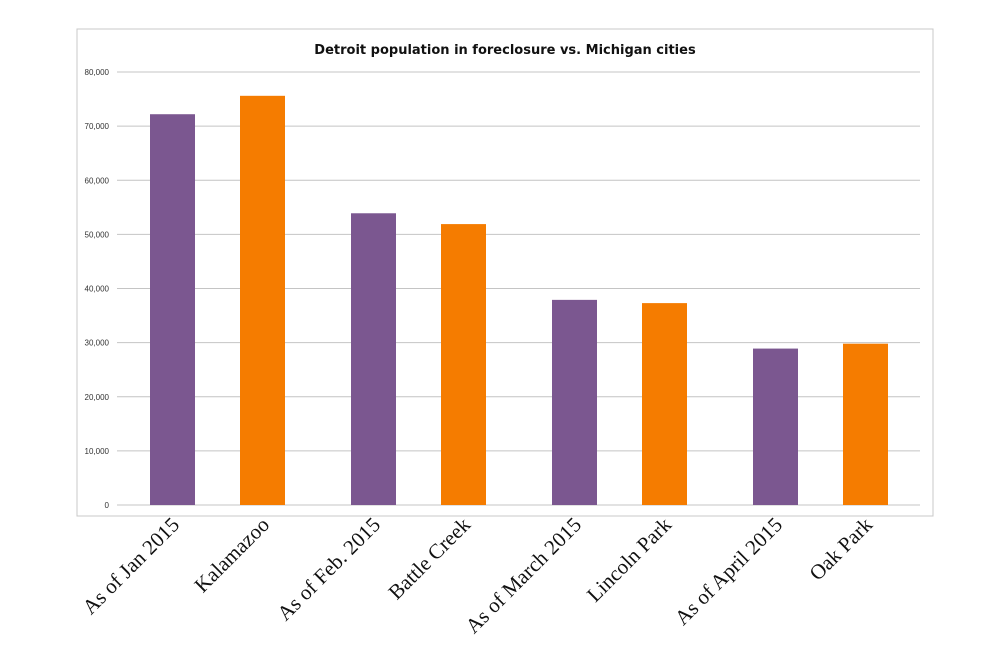 The height and width of the screenshot is (651, 1000). Describe the element at coordinates (97, 72) in the screenshot. I see `y-tick-label: 80,000` at that location.